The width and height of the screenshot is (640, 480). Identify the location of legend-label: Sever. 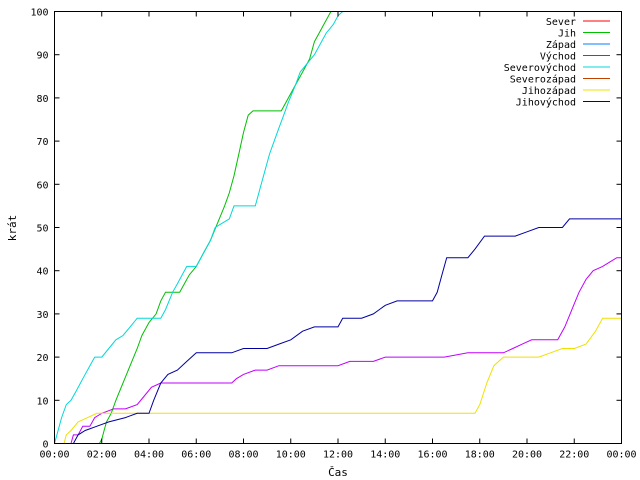
(561, 22).